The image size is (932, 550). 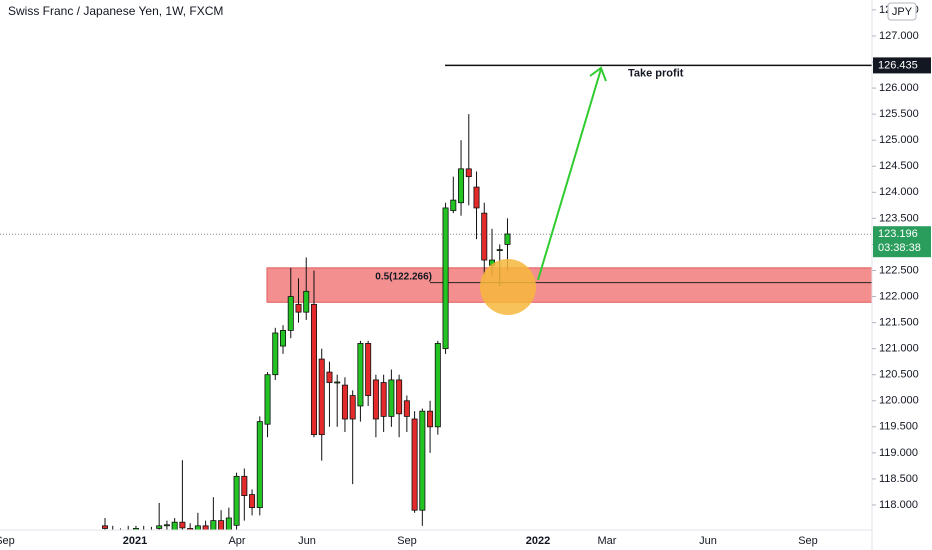 What do you see at coordinates (899, 114) in the screenshot?
I see `y-tick-label: 125.500` at bounding box center [899, 114].